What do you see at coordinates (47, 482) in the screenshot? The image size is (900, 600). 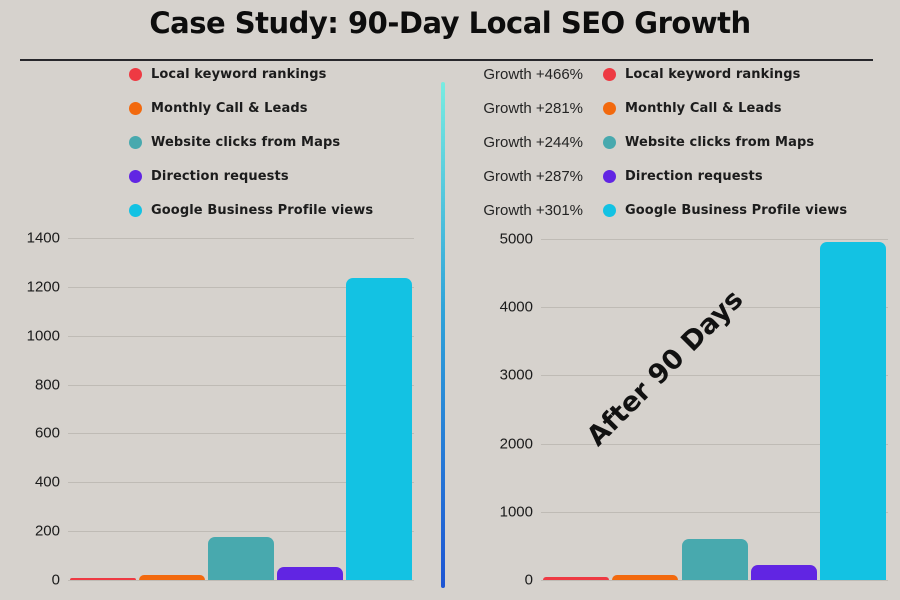 I see `y-axis-tick-label: 400` at bounding box center [47, 482].